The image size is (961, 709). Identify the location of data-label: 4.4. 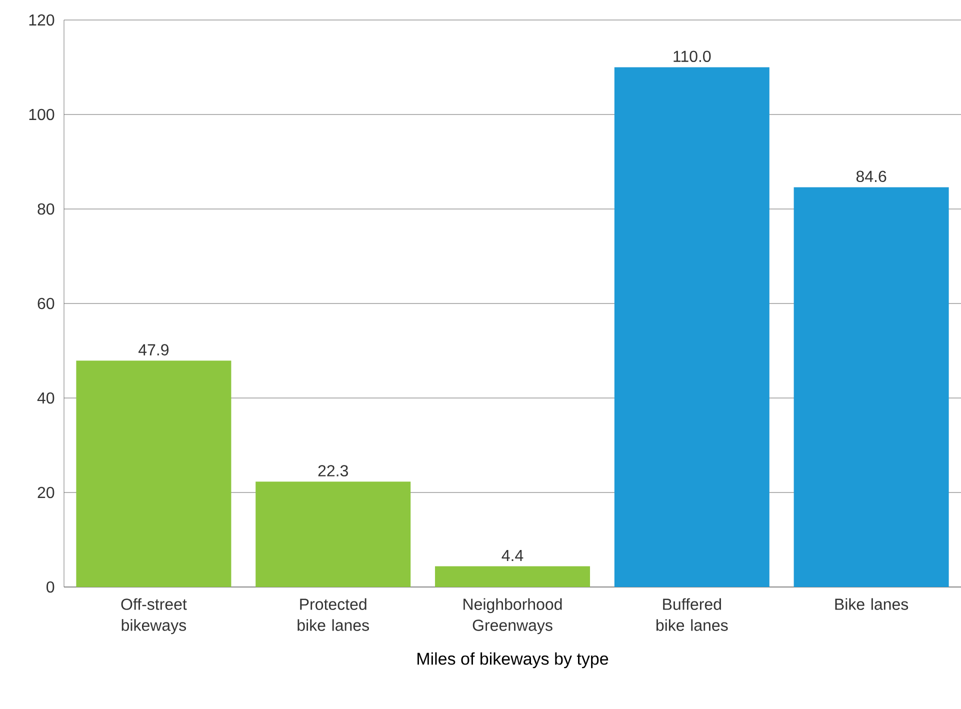
(513, 556).